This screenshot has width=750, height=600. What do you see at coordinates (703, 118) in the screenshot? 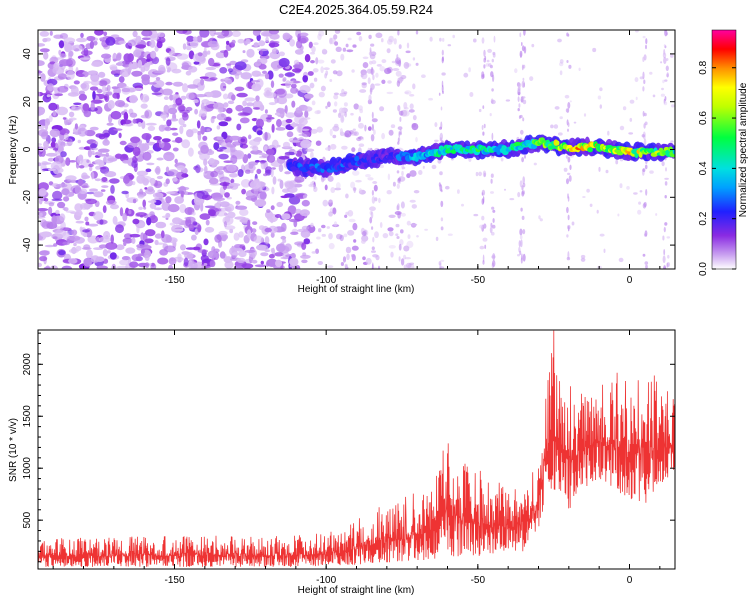
I see `colorbar-tick-label: 0.6` at bounding box center [703, 118].